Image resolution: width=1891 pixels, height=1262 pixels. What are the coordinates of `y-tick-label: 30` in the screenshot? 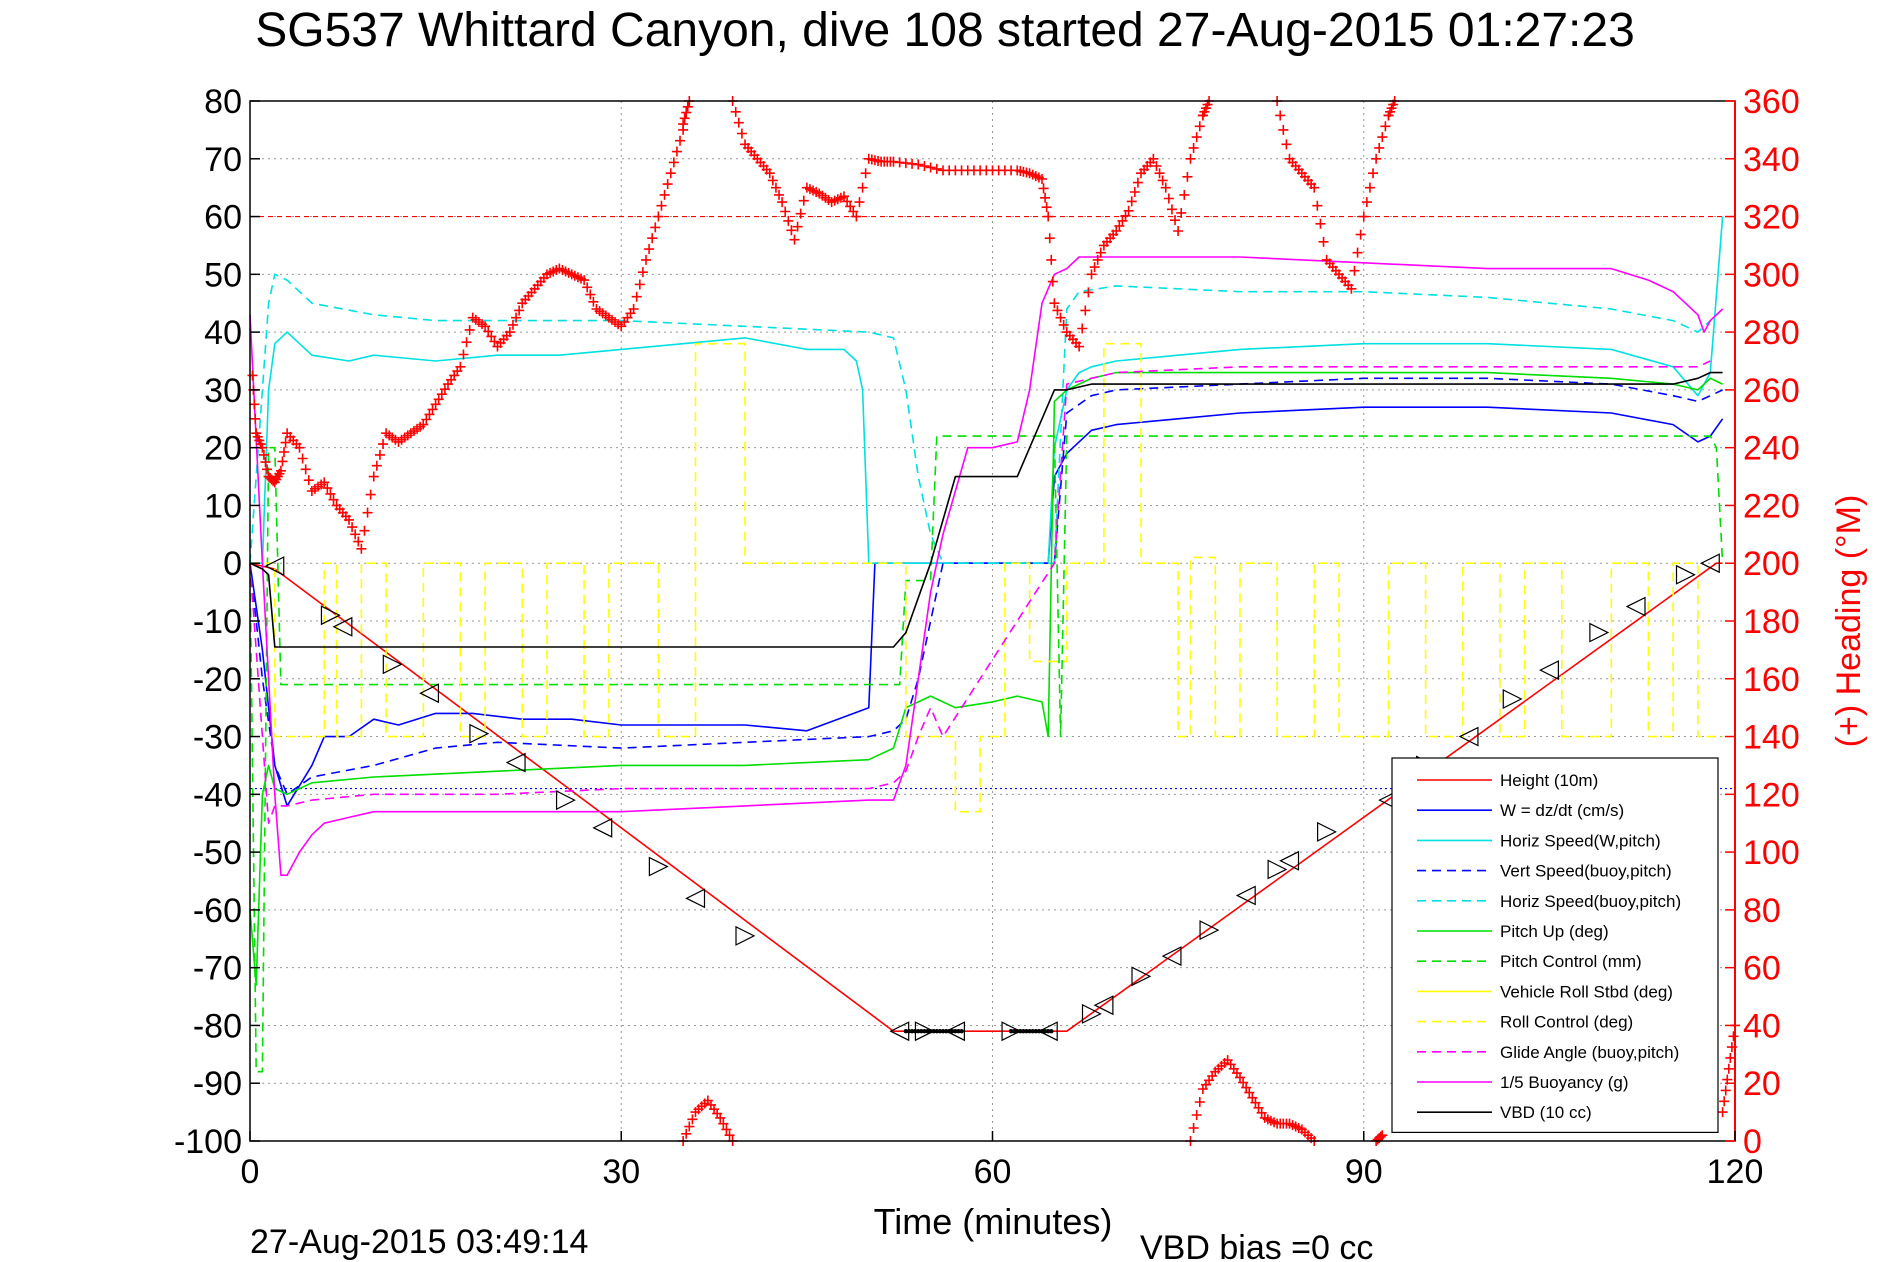 It's located at (223, 391).